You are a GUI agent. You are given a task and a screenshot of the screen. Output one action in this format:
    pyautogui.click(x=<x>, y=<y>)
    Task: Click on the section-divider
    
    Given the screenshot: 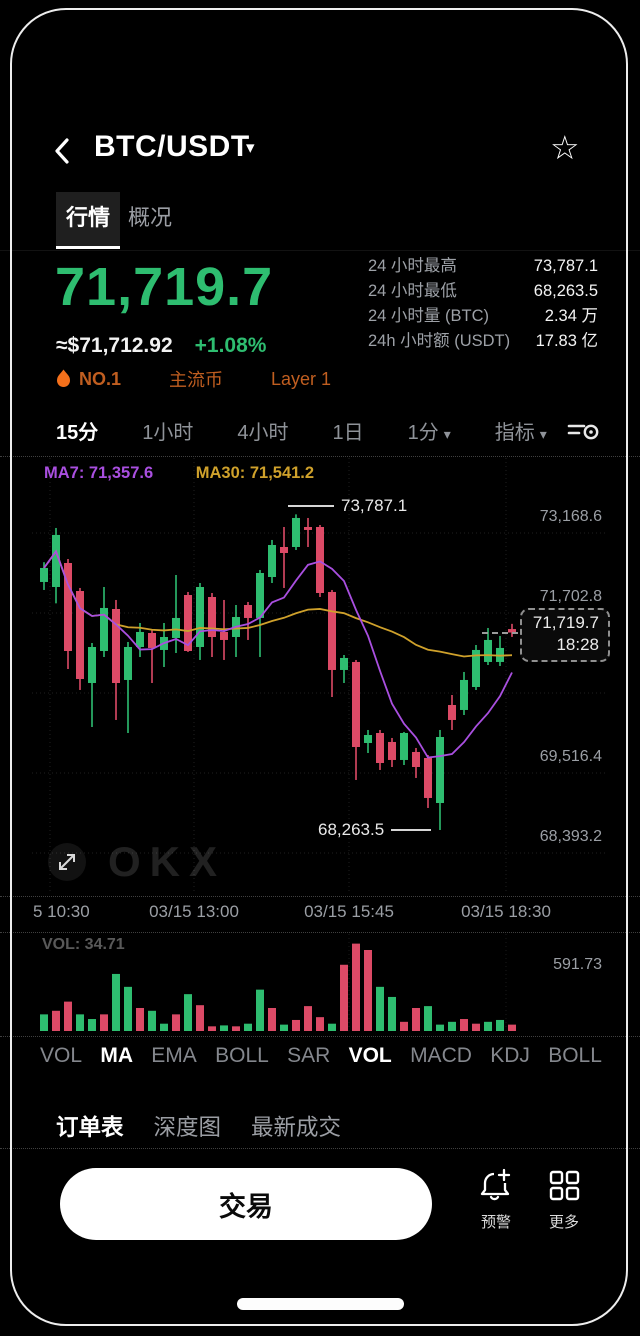 What is the action you would take?
    pyautogui.click(x=320, y=1148)
    